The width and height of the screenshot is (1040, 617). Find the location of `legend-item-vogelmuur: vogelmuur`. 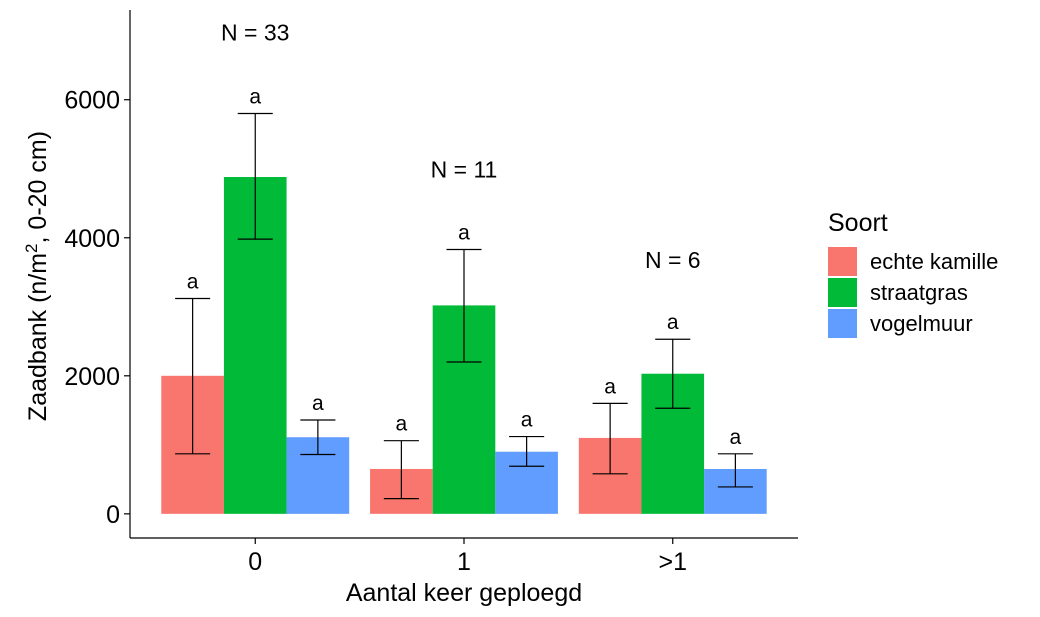

legend-item-vogelmuur: vogelmuur is located at coordinates (913, 323).